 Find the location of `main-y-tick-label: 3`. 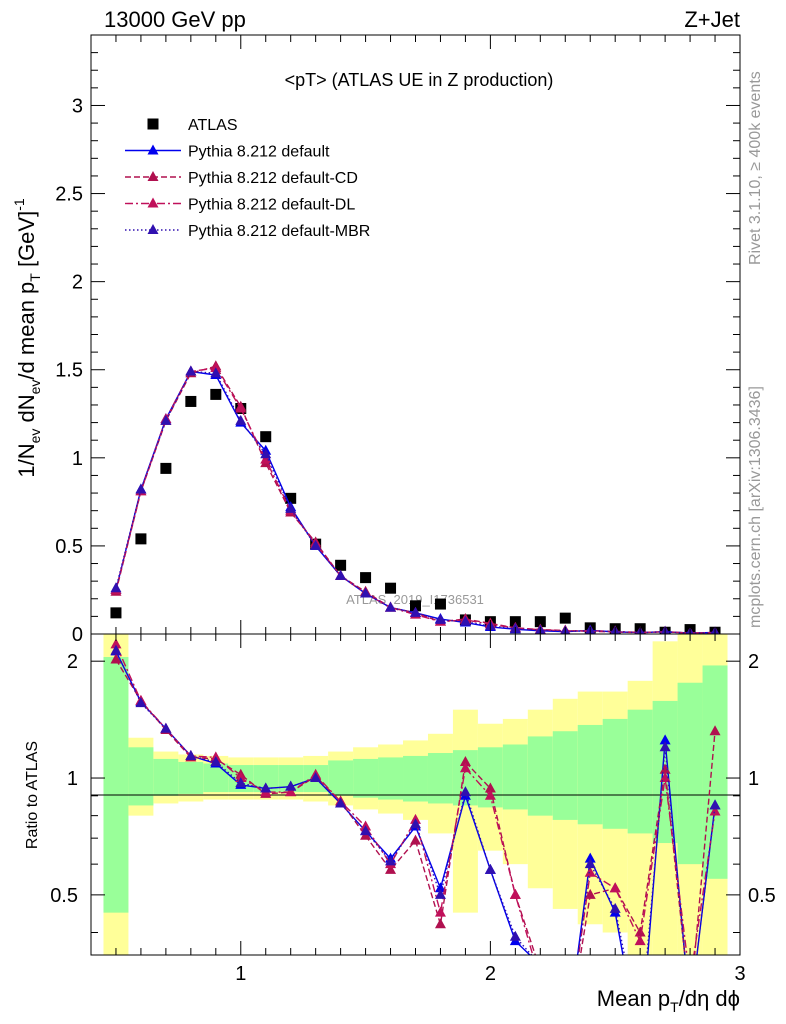

main-y-tick-label: 3 is located at coordinates (77, 106).